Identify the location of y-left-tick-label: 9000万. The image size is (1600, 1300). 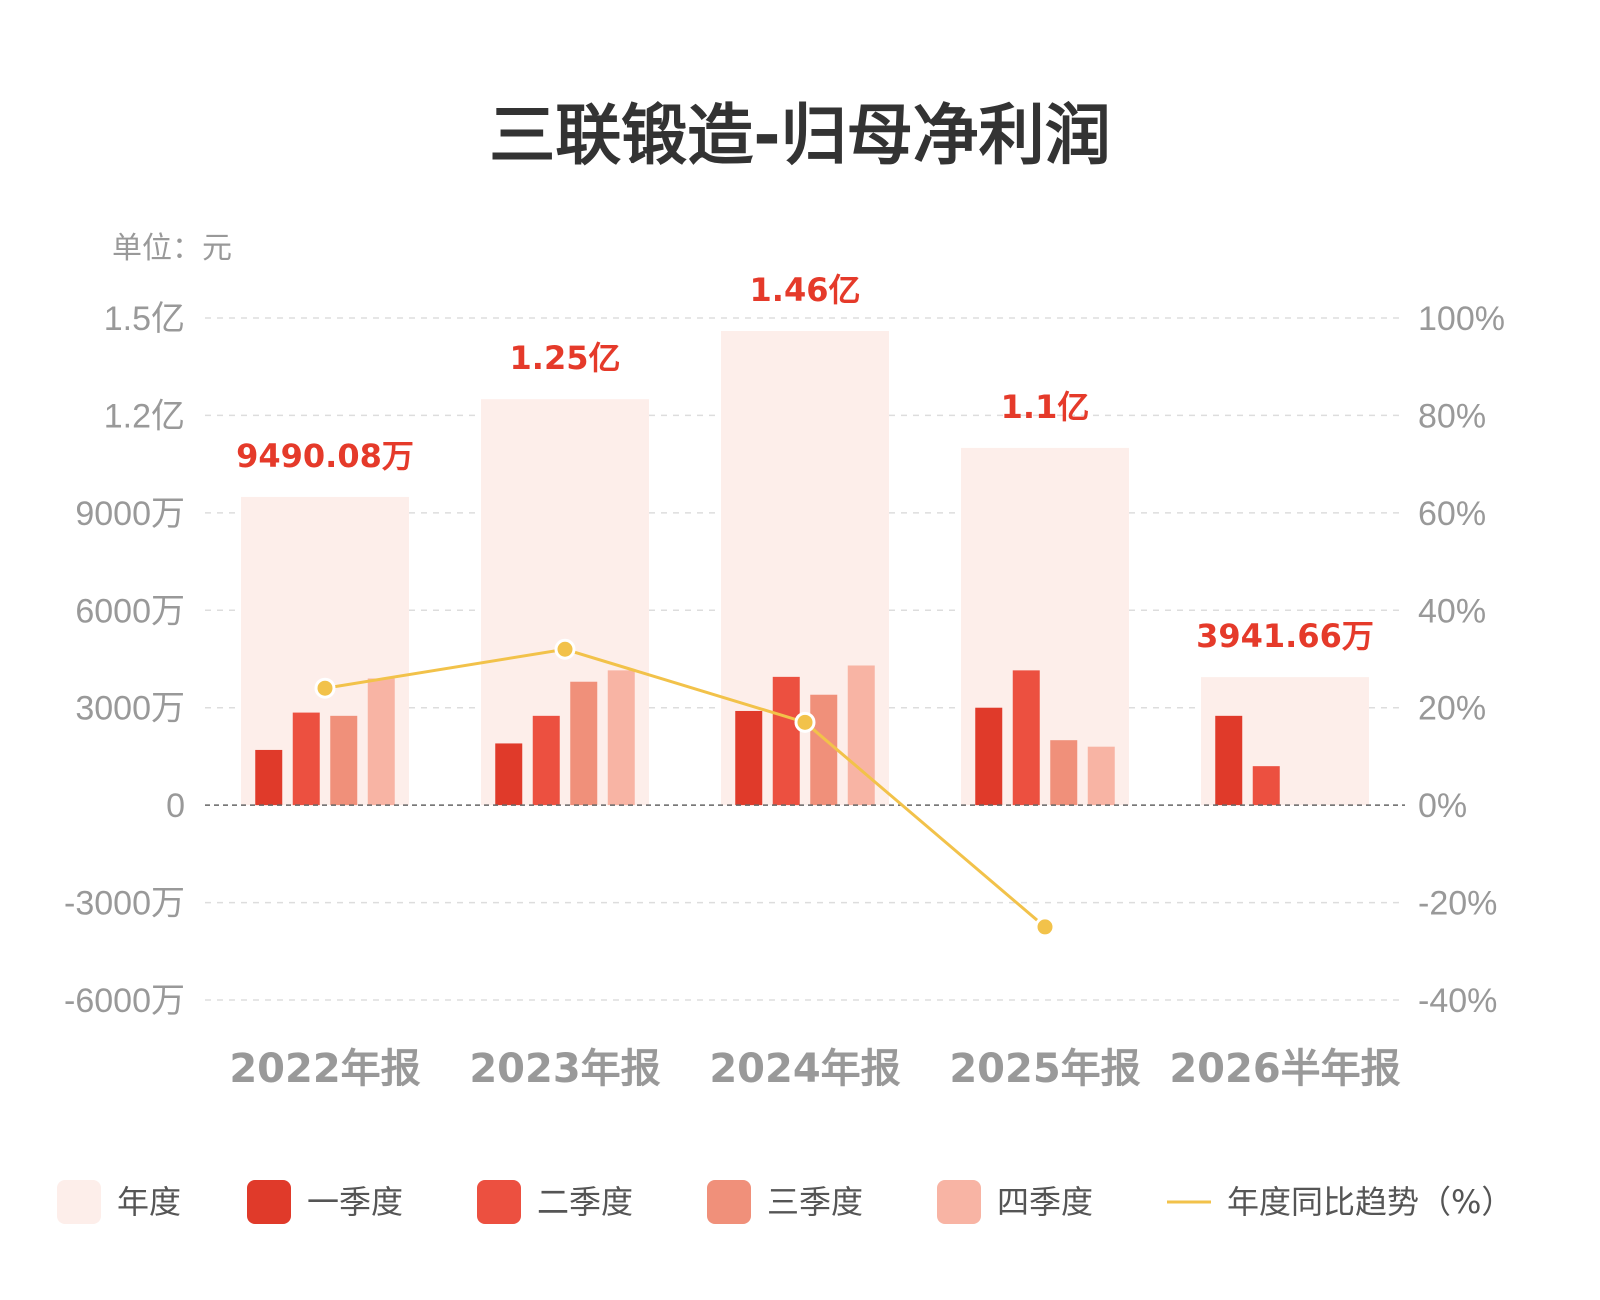
(130, 514).